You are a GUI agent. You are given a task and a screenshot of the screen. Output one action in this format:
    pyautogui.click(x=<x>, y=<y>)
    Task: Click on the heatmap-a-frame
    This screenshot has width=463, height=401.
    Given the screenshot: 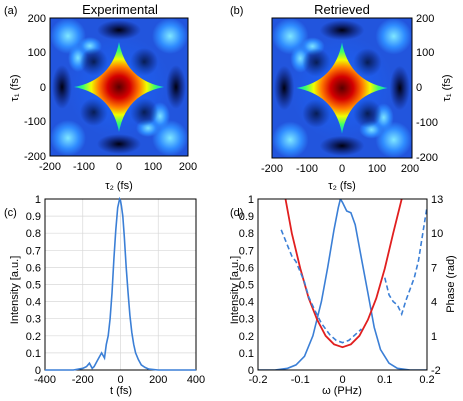 What is the action you would take?
    pyautogui.click(x=119, y=87)
    